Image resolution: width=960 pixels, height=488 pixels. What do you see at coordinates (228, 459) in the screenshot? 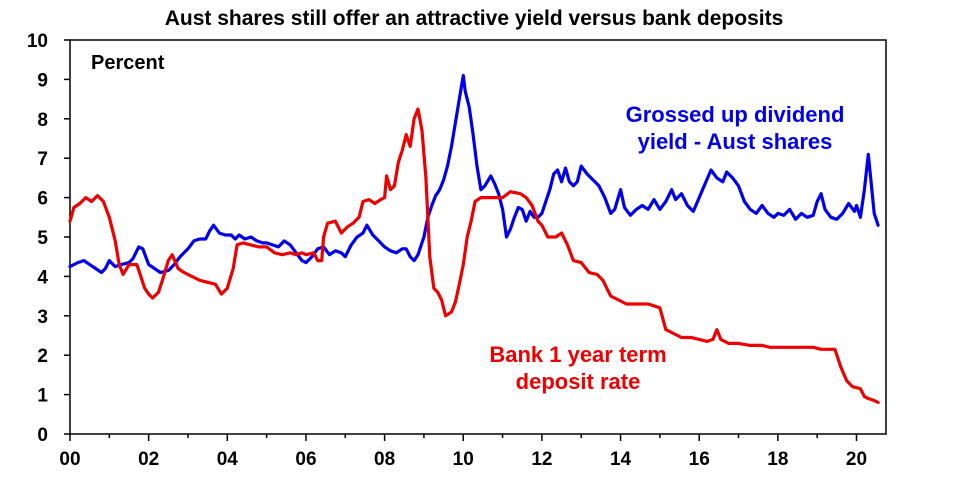
I see `x-tick-label: 04` at bounding box center [228, 459].